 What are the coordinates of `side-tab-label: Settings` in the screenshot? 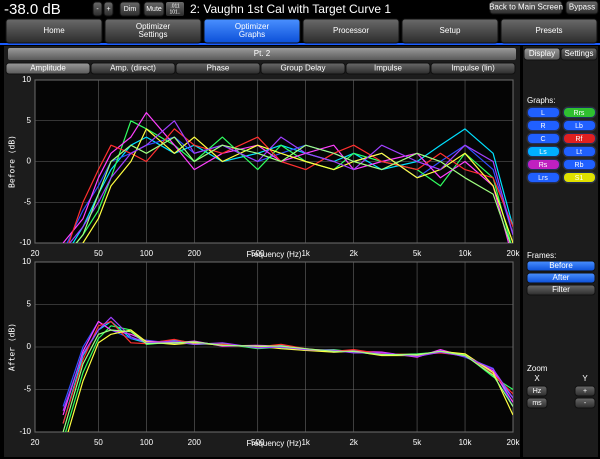 It's located at (579, 53).